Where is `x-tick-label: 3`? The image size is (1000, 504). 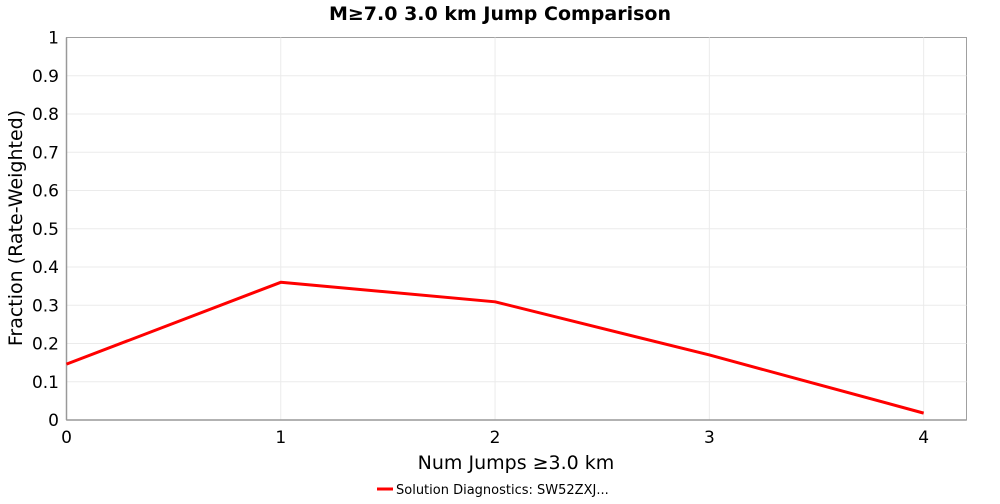 x-tick-label: 3 is located at coordinates (709, 438).